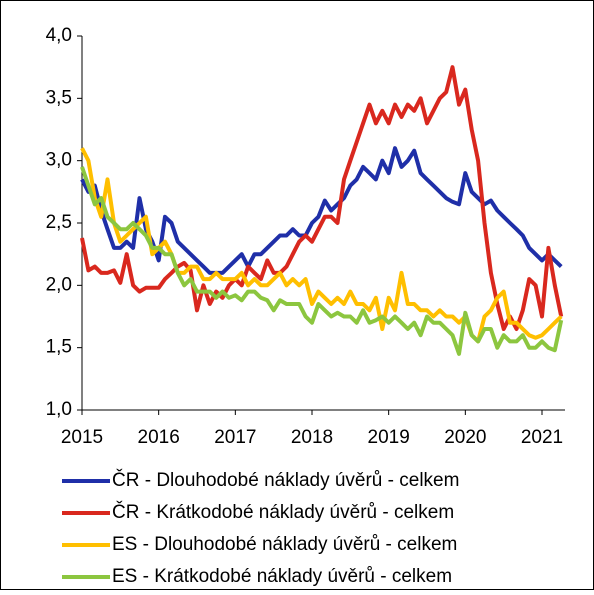  I want to click on y-tick-label: 2,5, so click(59, 222).